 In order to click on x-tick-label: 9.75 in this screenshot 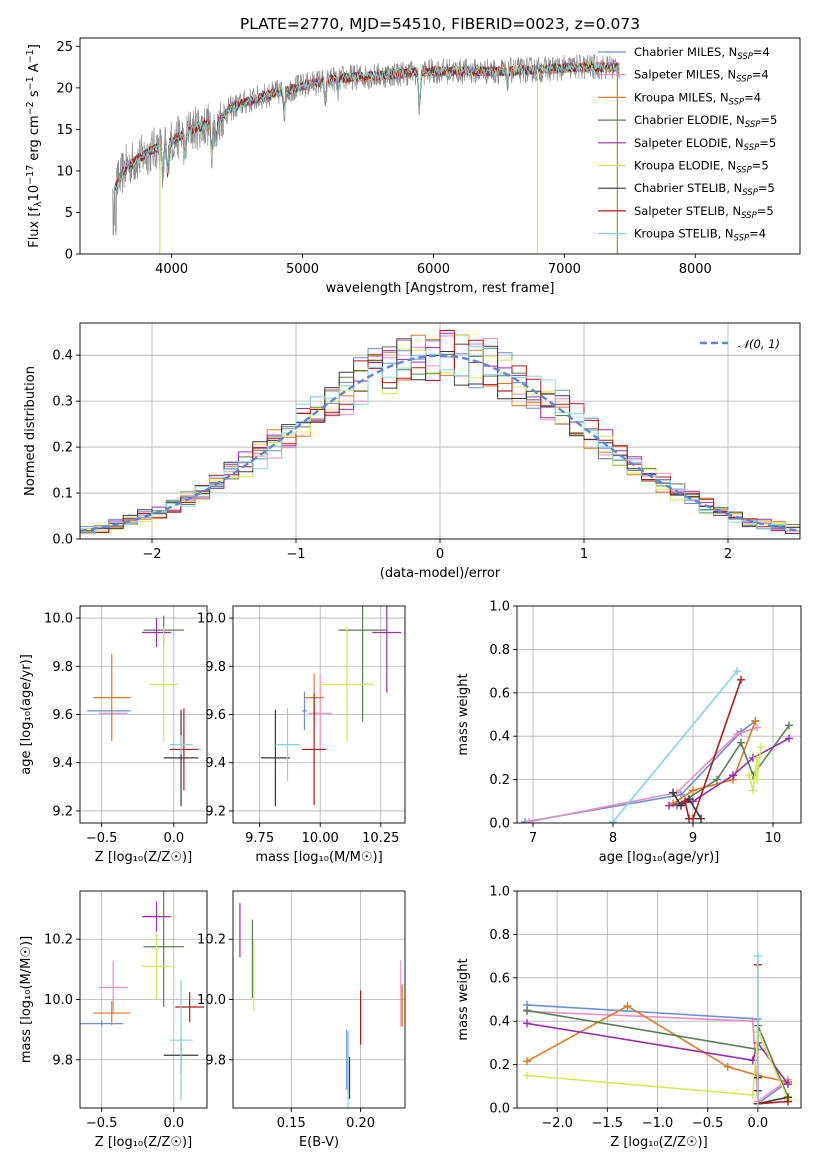, I will do `click(259, 838)`.